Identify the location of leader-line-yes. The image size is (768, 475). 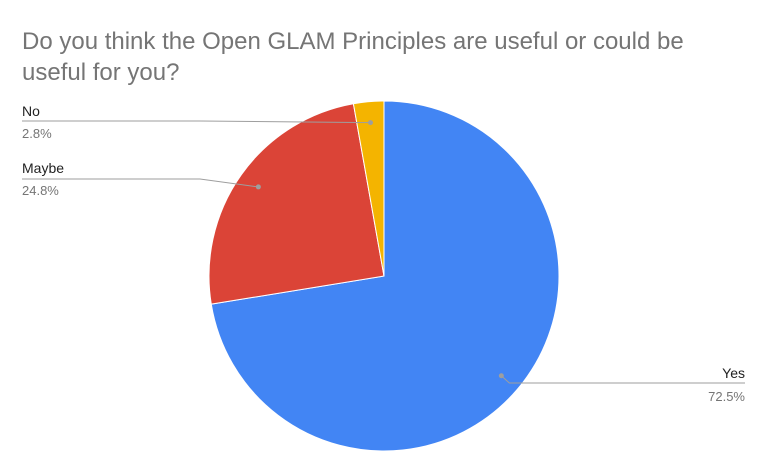
(622, 379).